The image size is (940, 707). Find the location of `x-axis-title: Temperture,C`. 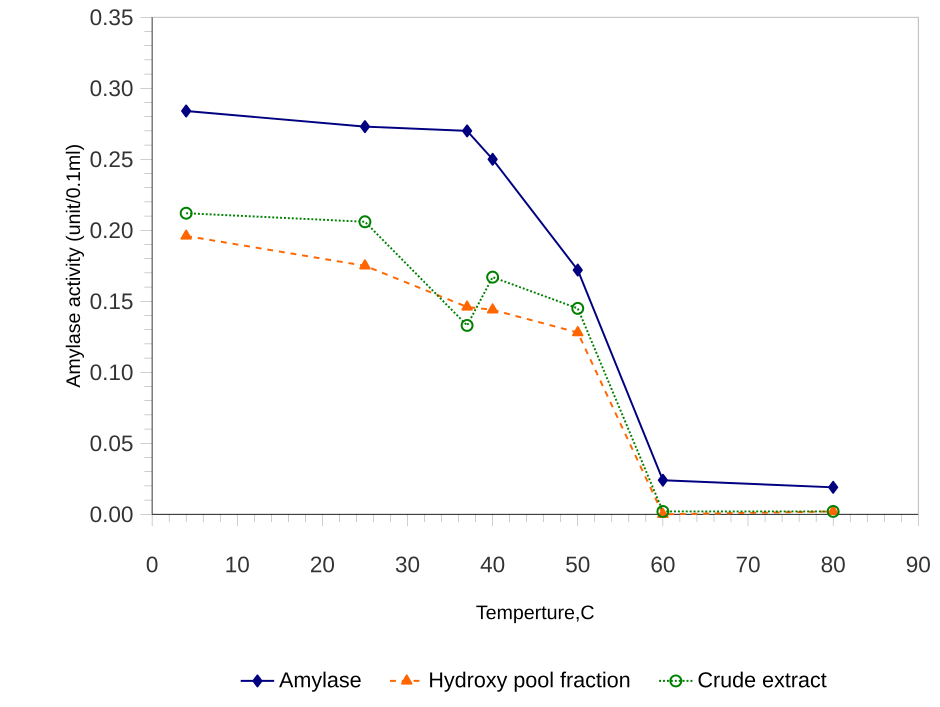

x-axis-title: Temperture,C is located at coordinates (535, 615).